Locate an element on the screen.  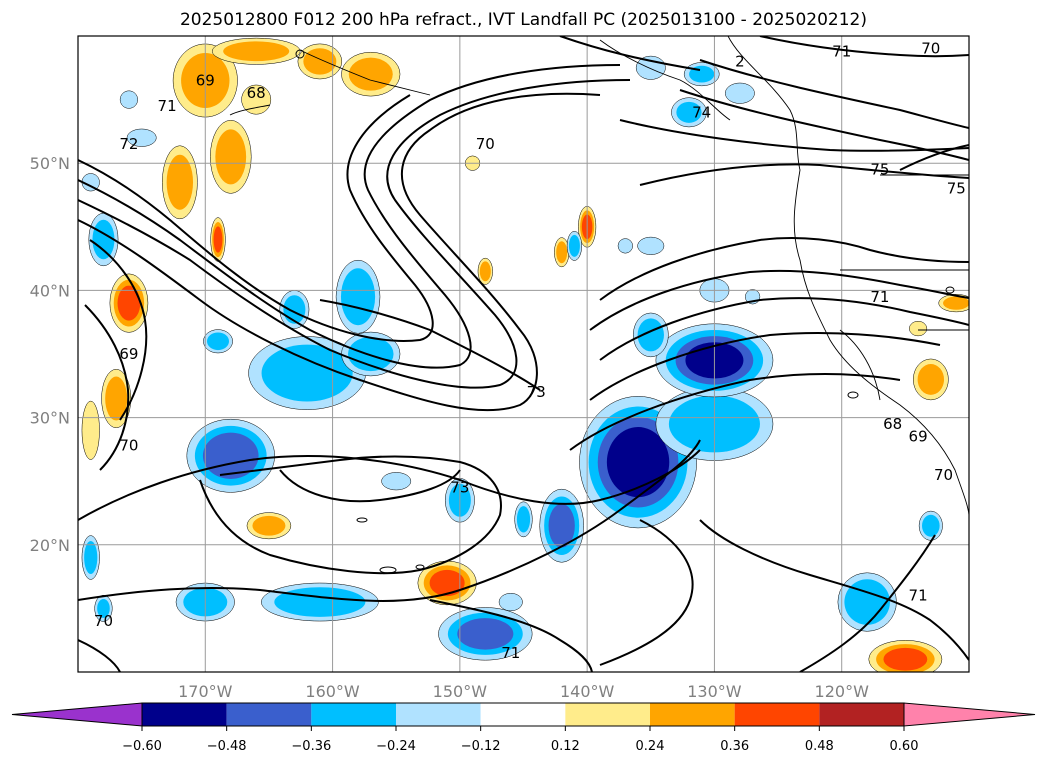
colorbar-tick-label: 0.60 is located at coordinates (904, 746).